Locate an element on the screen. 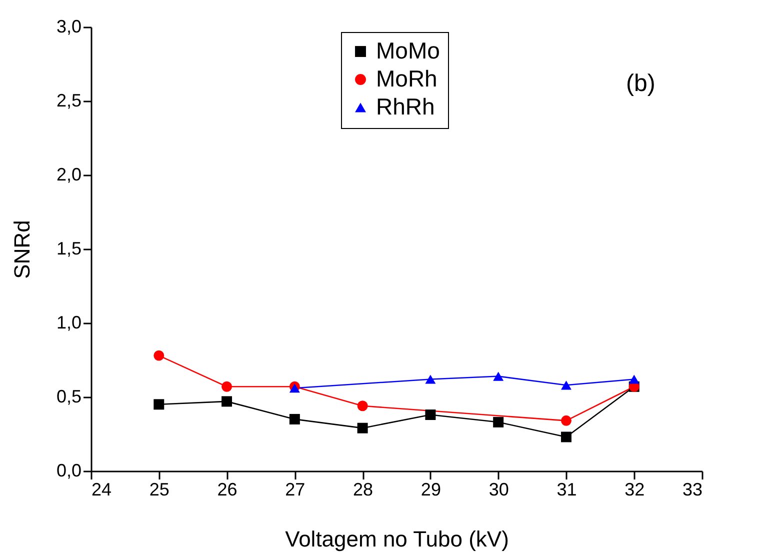 This screenshot has height=560, width=758. y-tick-label: 2,0 is located at coordinates (69, 174).